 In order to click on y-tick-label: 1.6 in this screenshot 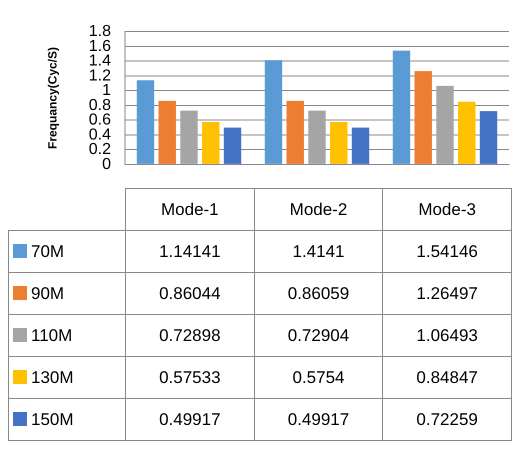, I will do `click(100, 46)`.